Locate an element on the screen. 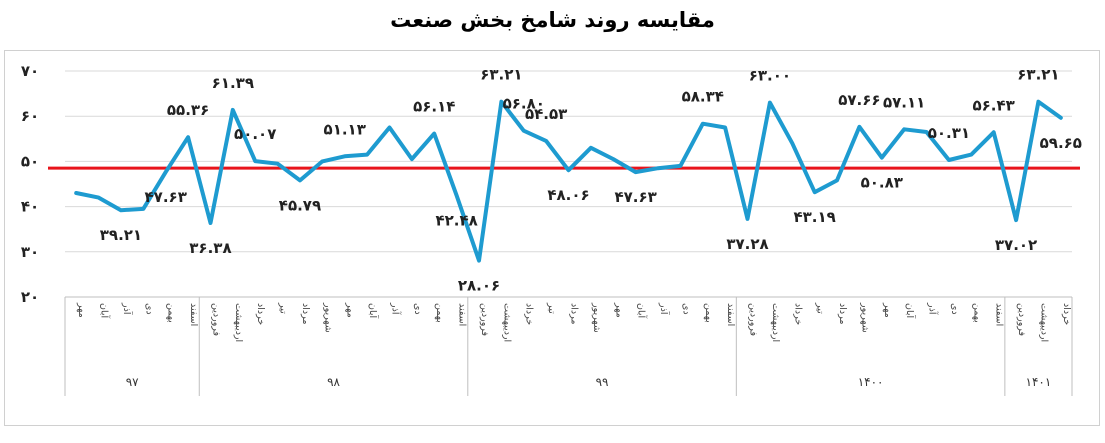  year-label: ۹۷ is located at coordinates (132, 382).